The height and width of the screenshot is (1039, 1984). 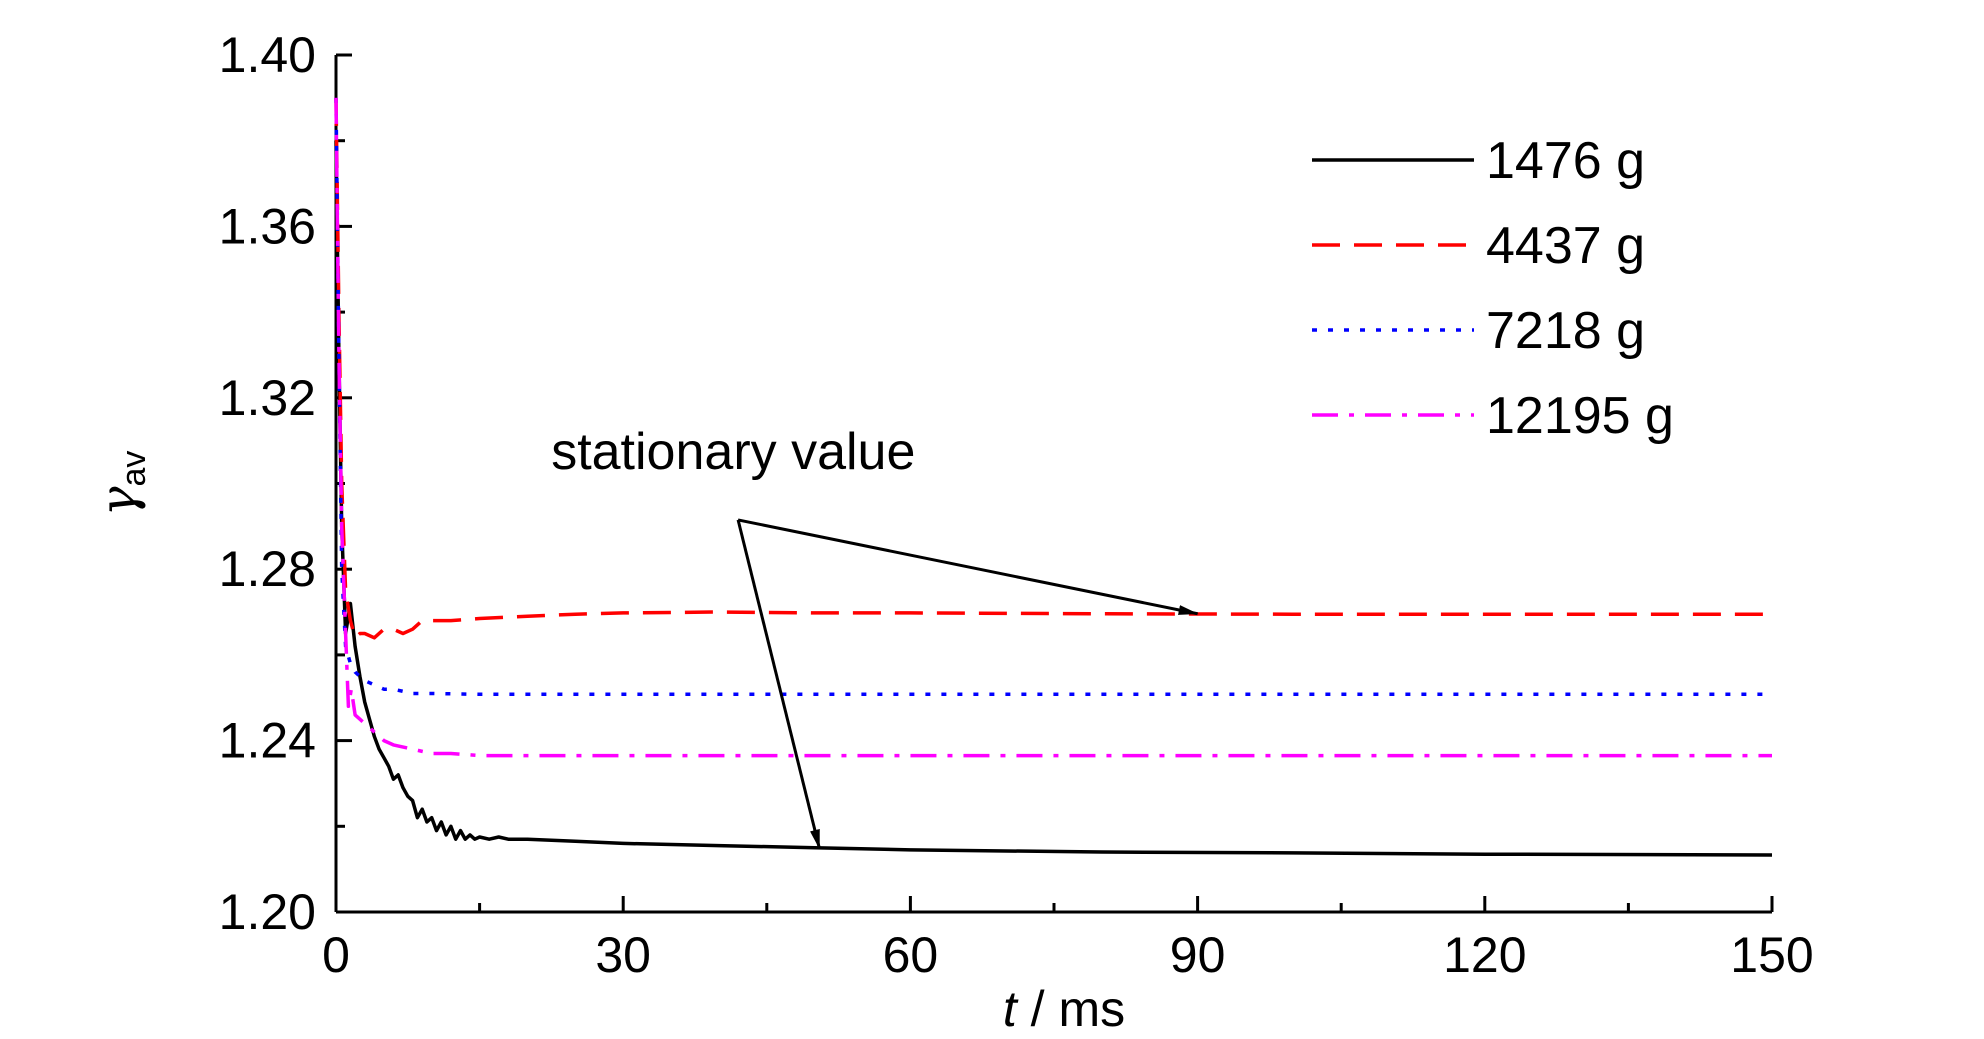 I want to click on x-ticks: 0 30 60 90 120 150, so click(x=1068, y=939).